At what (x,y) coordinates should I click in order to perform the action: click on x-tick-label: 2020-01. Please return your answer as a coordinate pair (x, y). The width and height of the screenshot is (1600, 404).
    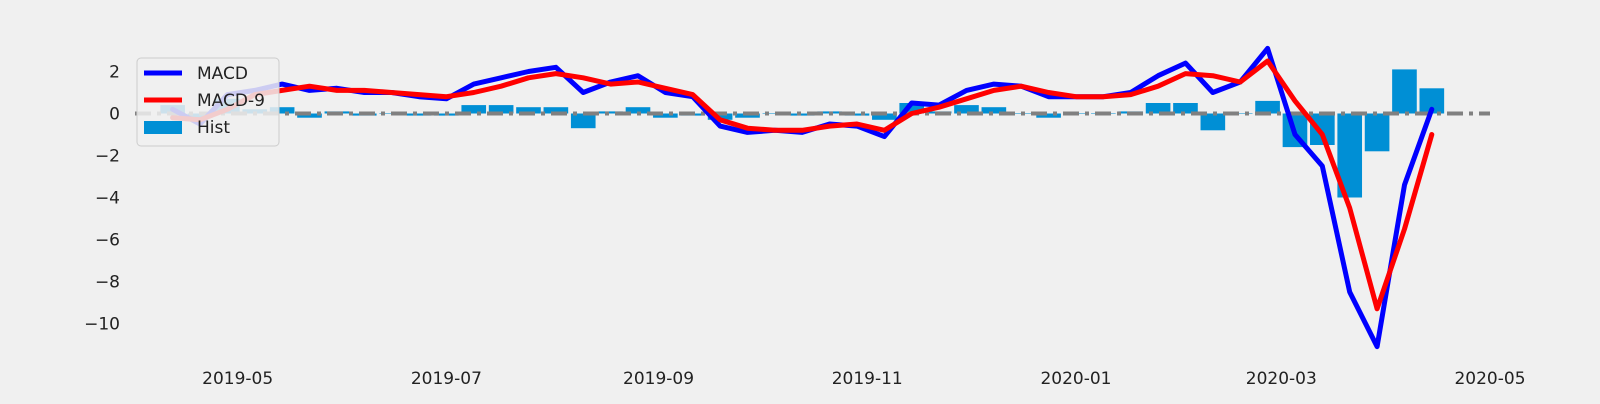
    Looking at the image, I should click on (1075, 379).